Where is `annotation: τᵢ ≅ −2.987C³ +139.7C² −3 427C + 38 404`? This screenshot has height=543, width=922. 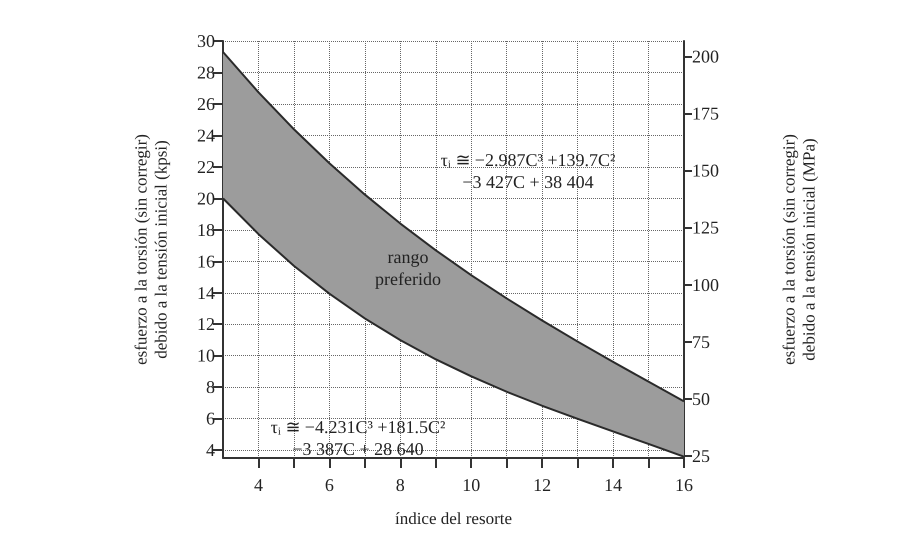
annotation: τᵢ ≅ −2.987C³ +139.7C² −3 427C + 38 404 is located at coordinates (528, 171).